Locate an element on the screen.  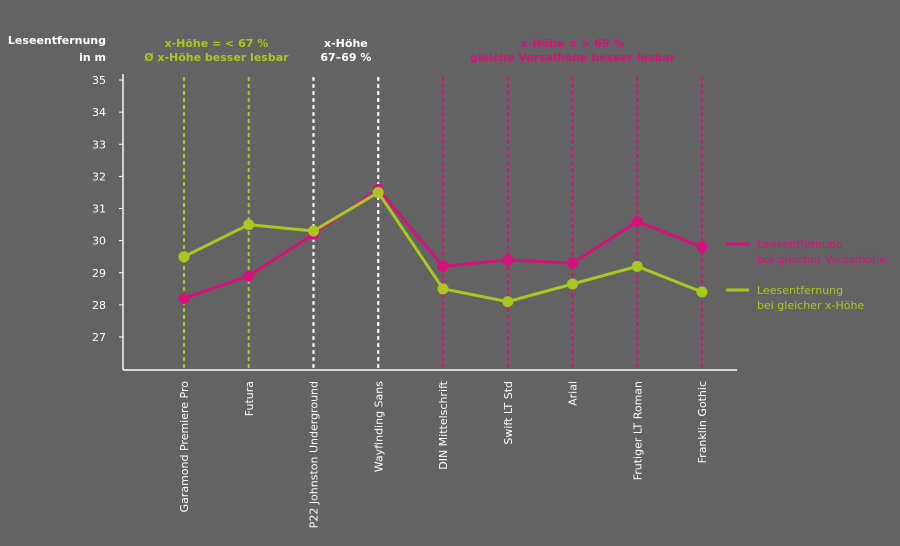
series-group is located at coordinates (443, 247).